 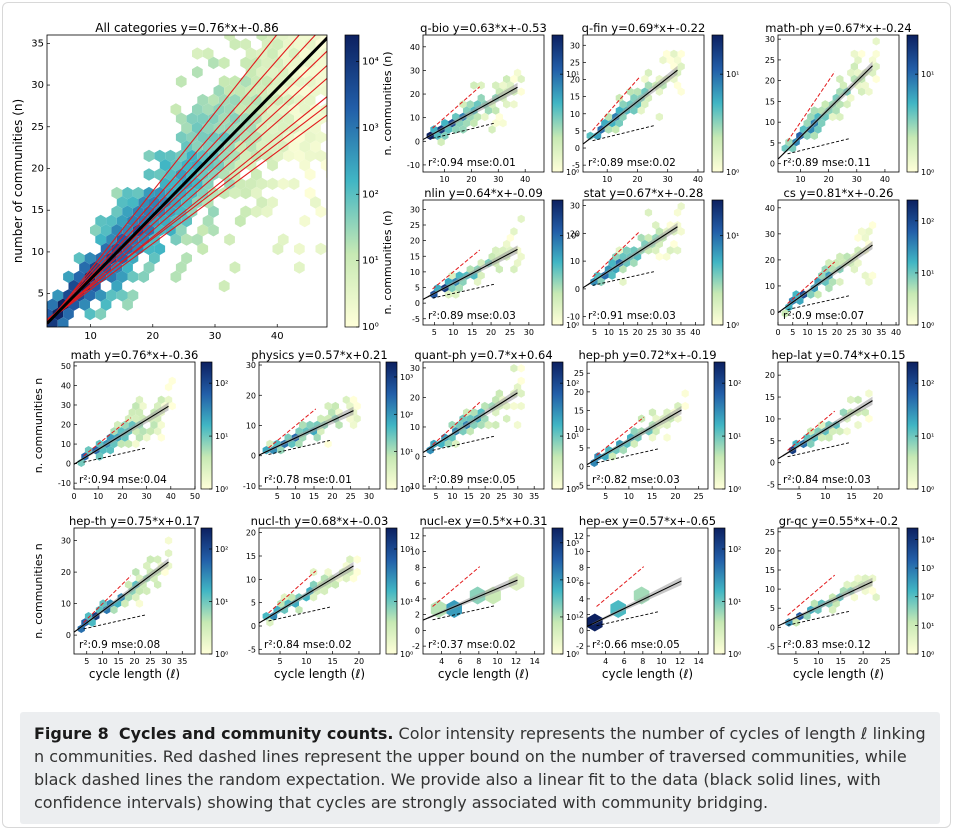 I want to click on y-tick-label: 20, so click(x=251, y=533).